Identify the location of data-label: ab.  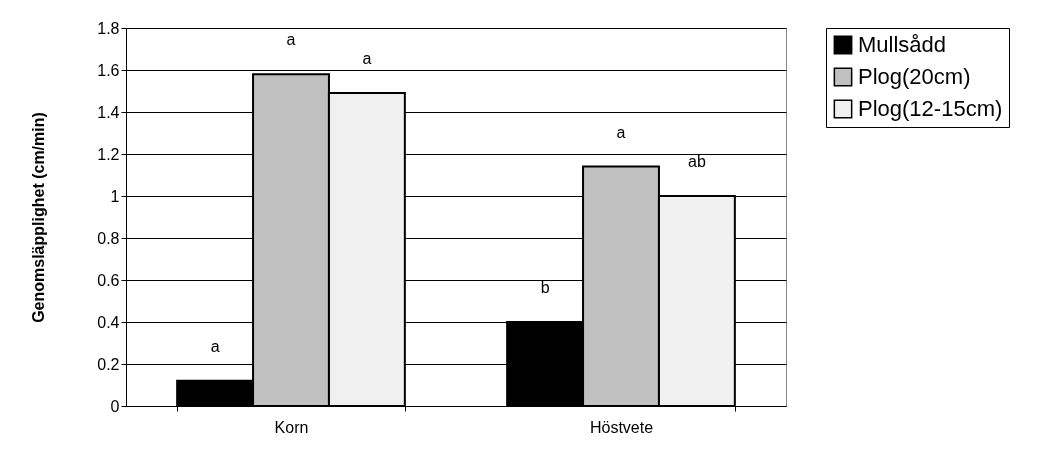
(697, 161).